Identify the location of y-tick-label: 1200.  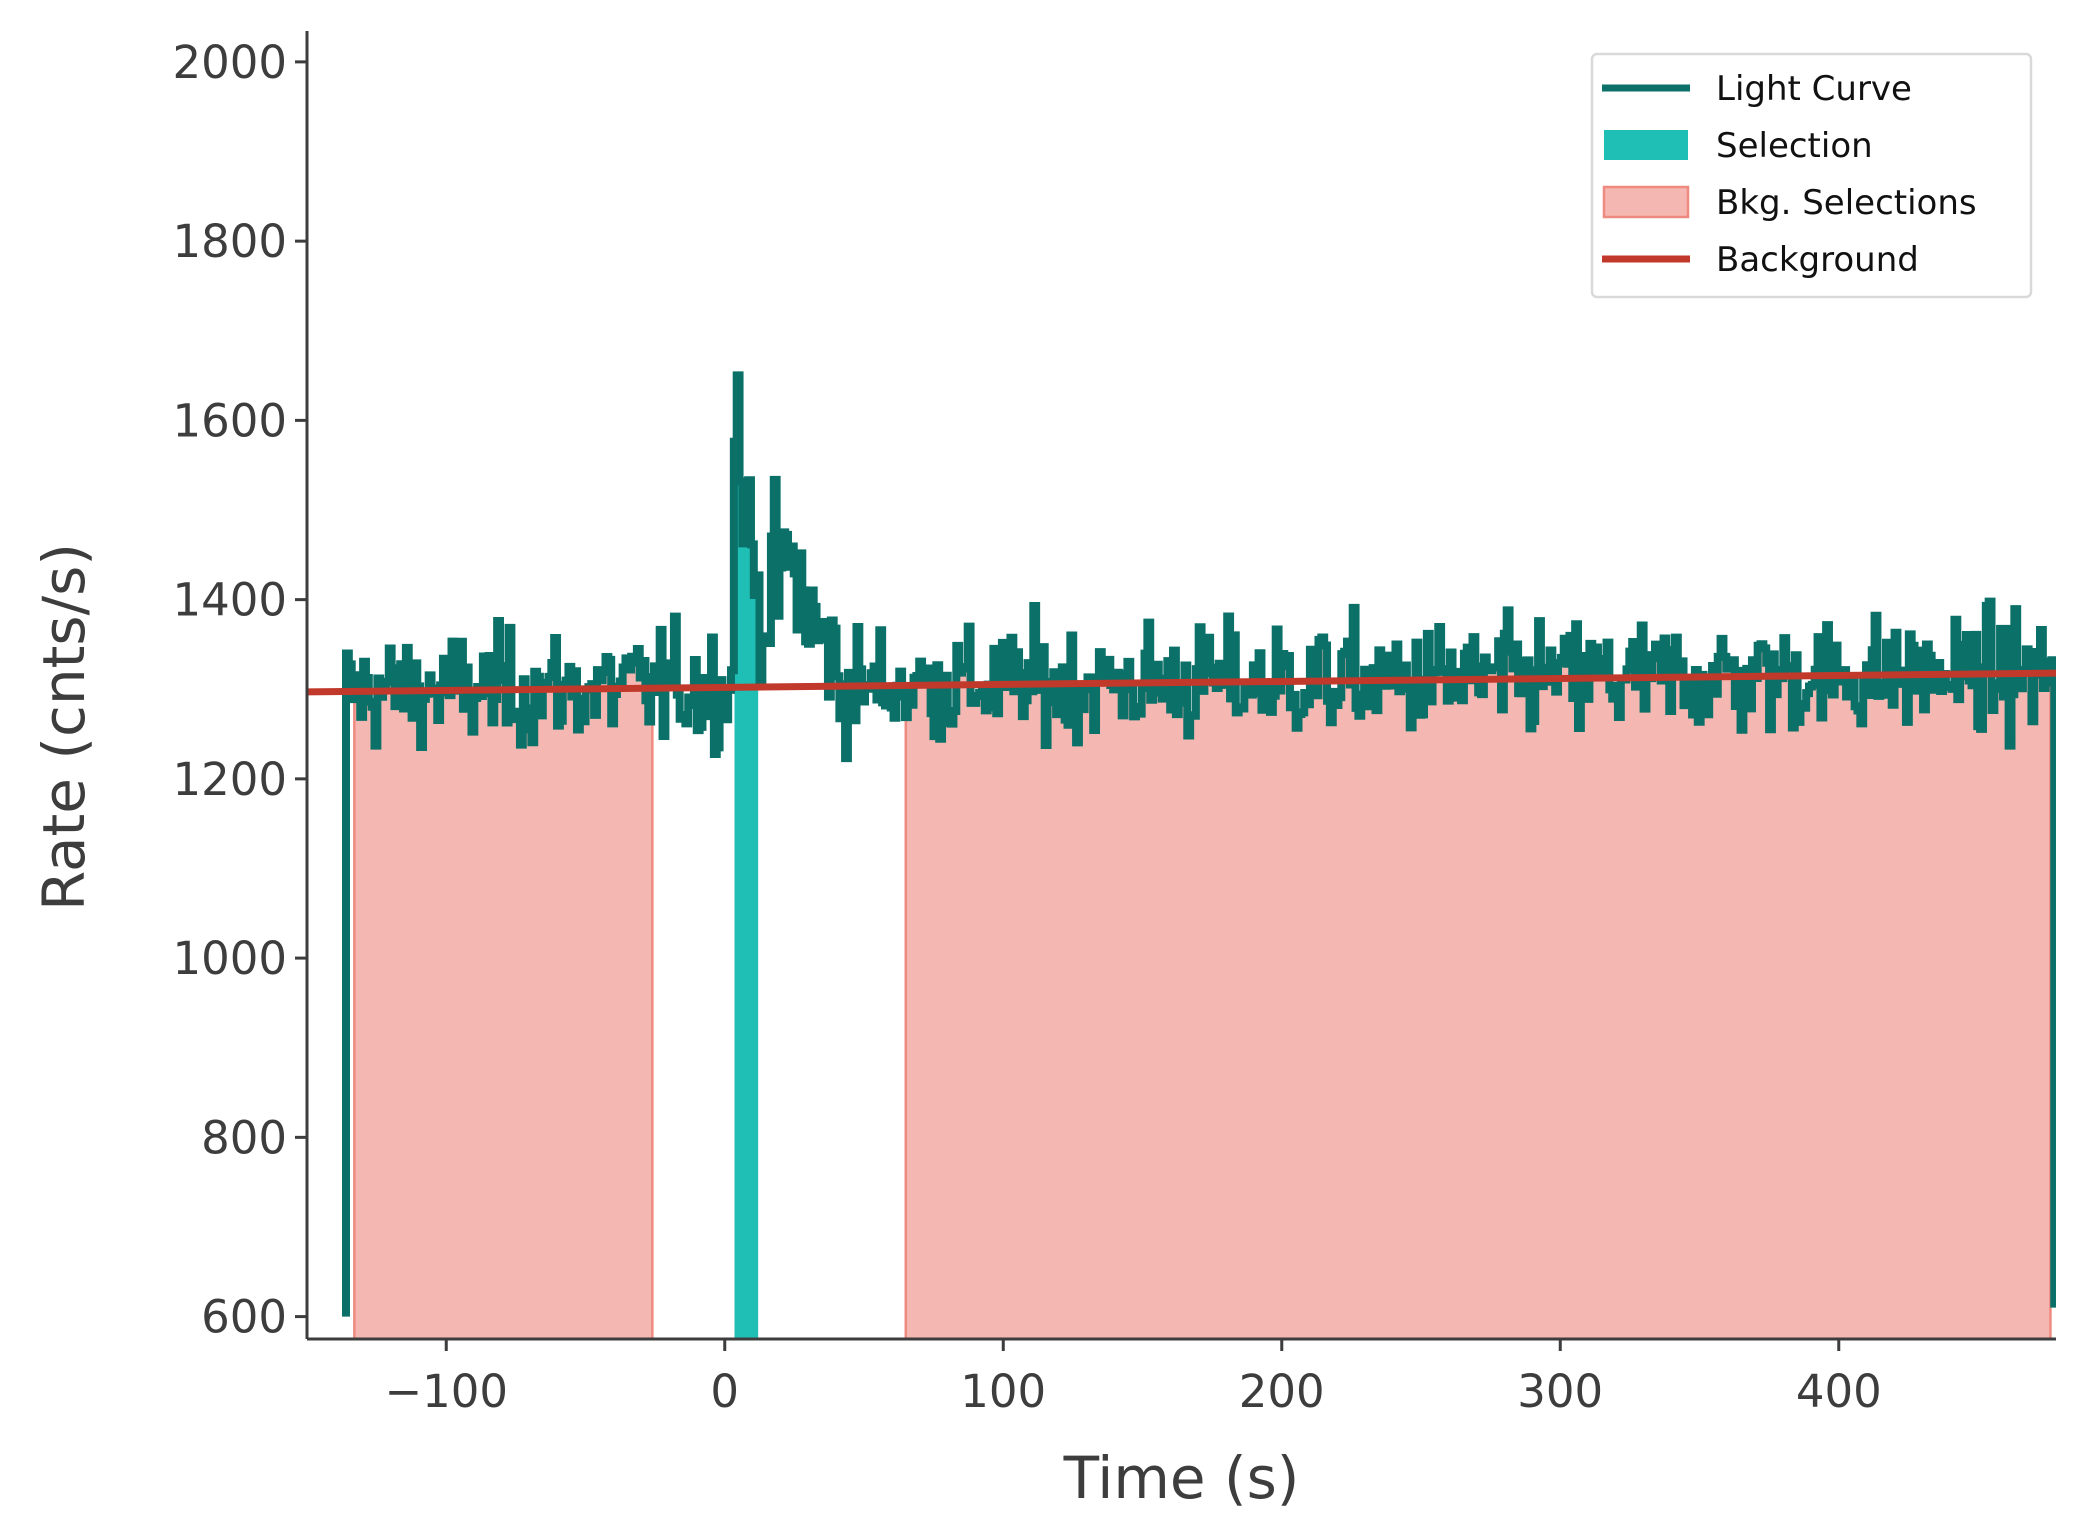
(229, 779).